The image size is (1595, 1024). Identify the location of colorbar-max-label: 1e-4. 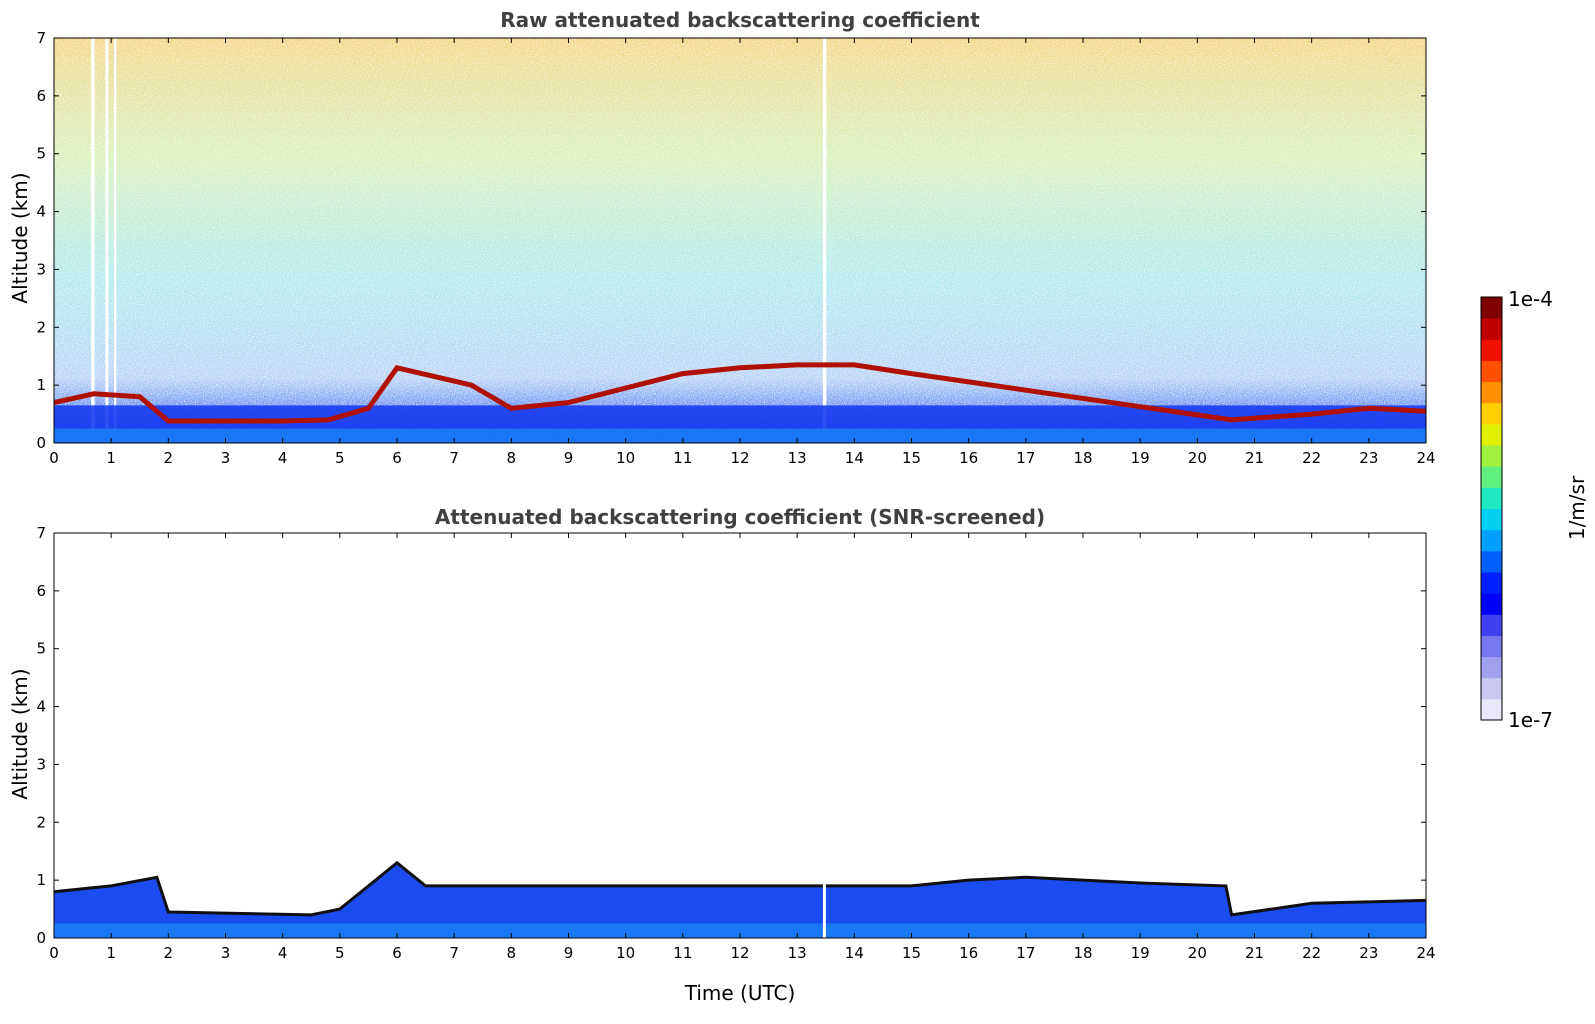
(1530, 299).